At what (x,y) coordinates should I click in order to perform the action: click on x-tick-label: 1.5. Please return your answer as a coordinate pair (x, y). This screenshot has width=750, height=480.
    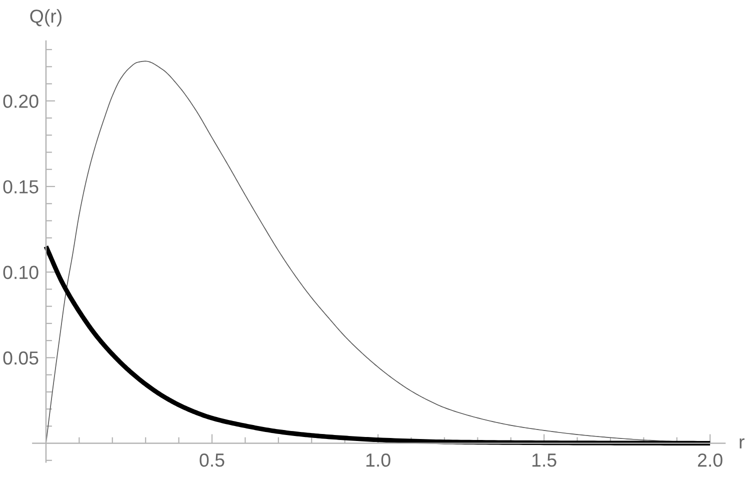
    Looking at the image, I should click on (544, 460).